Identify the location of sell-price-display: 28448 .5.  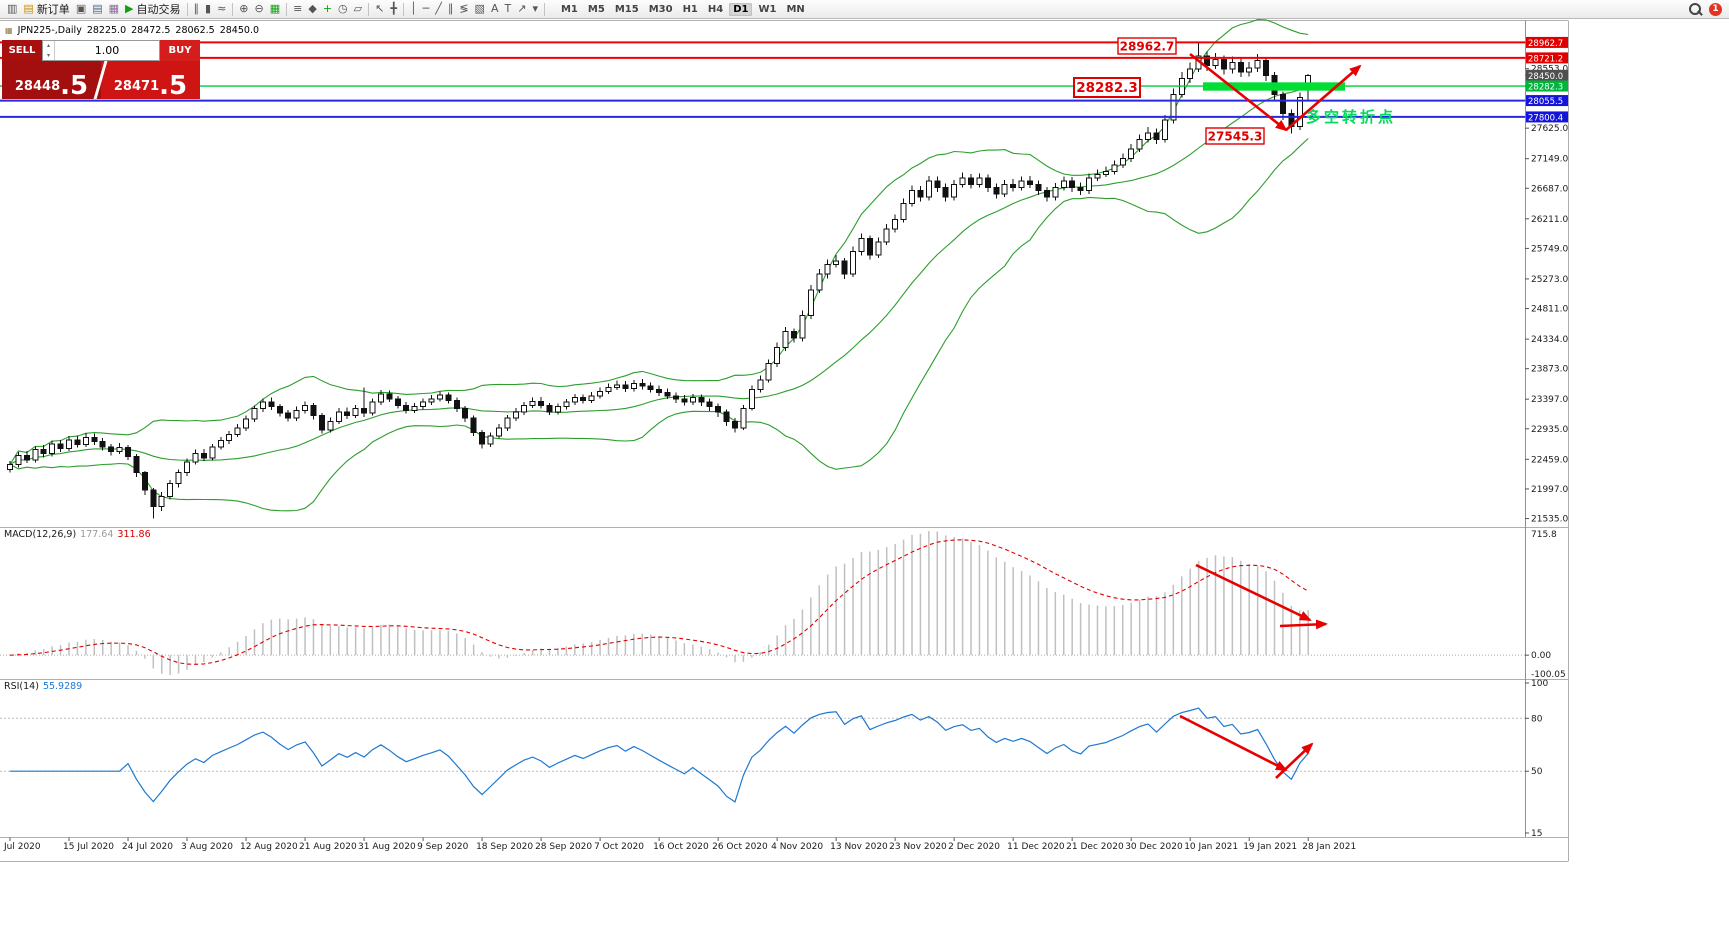
(51, 80).